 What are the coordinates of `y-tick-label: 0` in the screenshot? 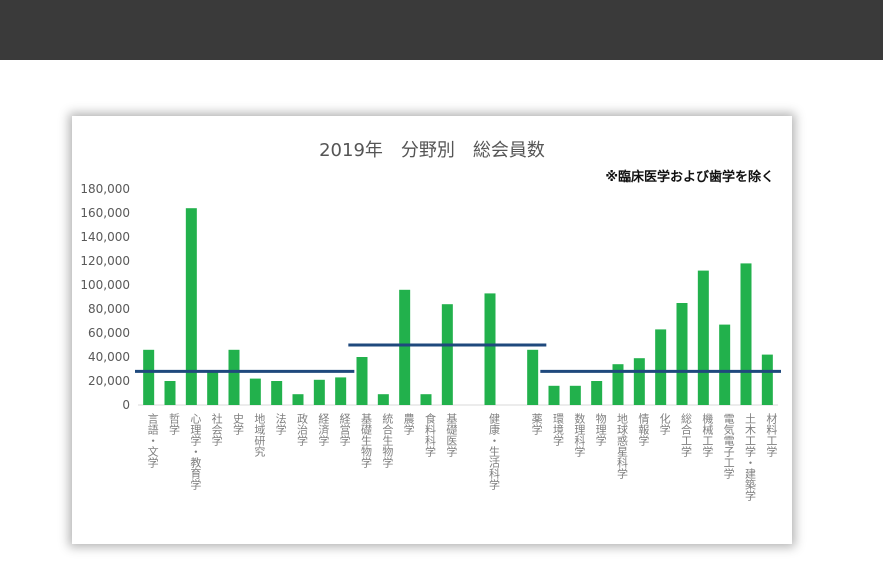 It's located at (126, 405).